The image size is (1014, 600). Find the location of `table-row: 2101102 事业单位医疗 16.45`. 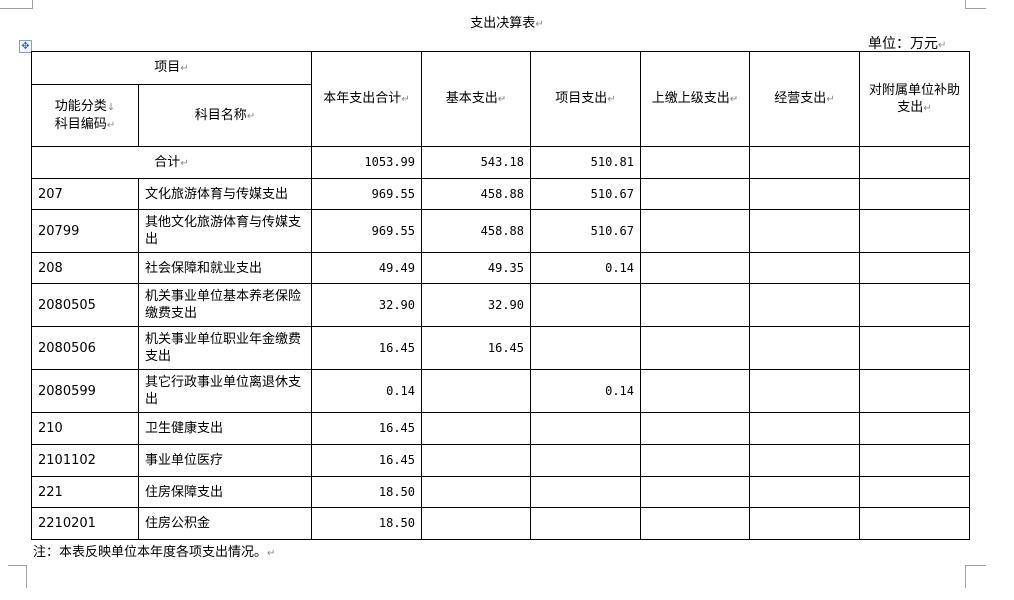

table-row: 2101102 事业单位医疗 16.45 is located at coordinates (500, 460).